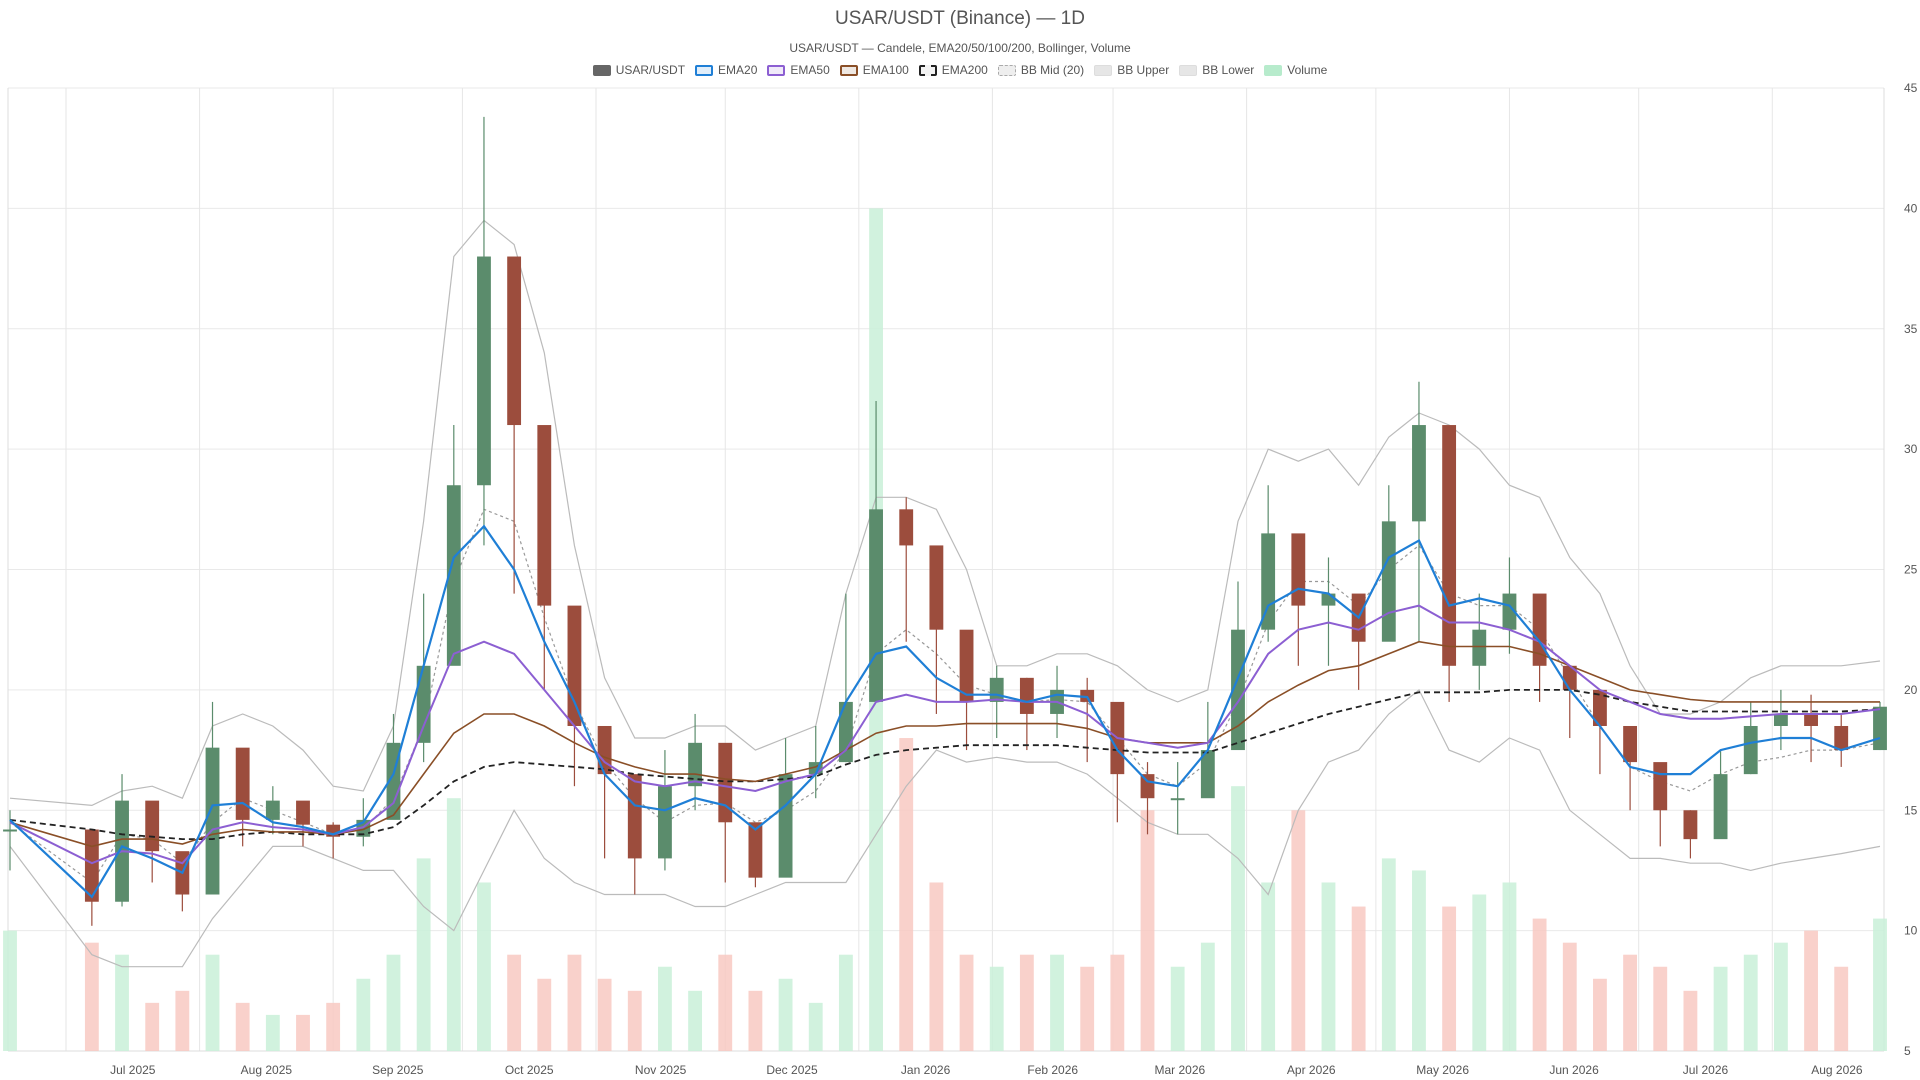  What do you see at coordinates (1911, 329) in the screenshot?
I see `y-tick-label: 35` at bounding box center [1911, 329].